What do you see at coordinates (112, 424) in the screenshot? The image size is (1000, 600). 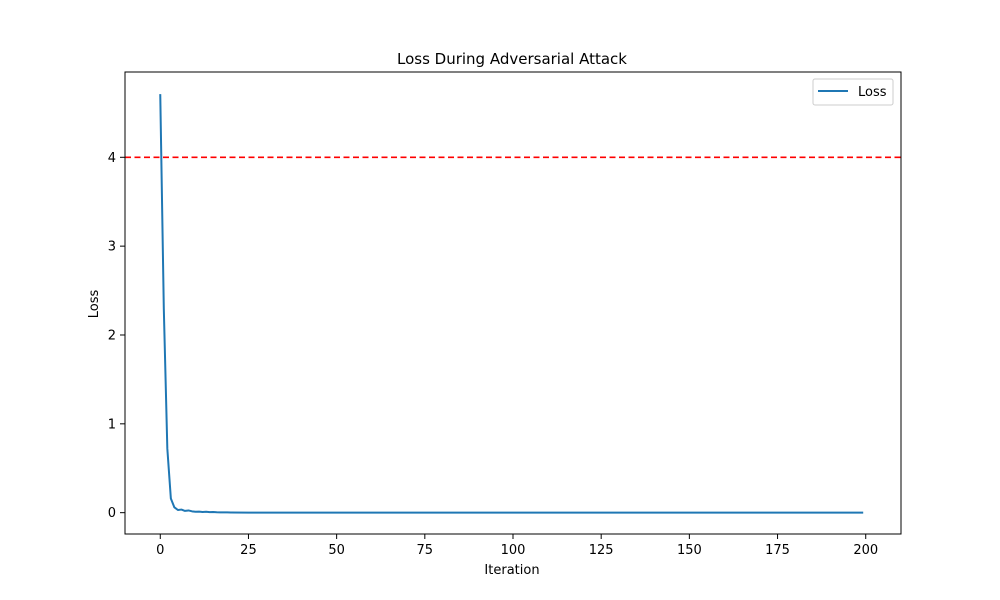 I see `y-tick-label: 1` at bounding box center [112, 424].